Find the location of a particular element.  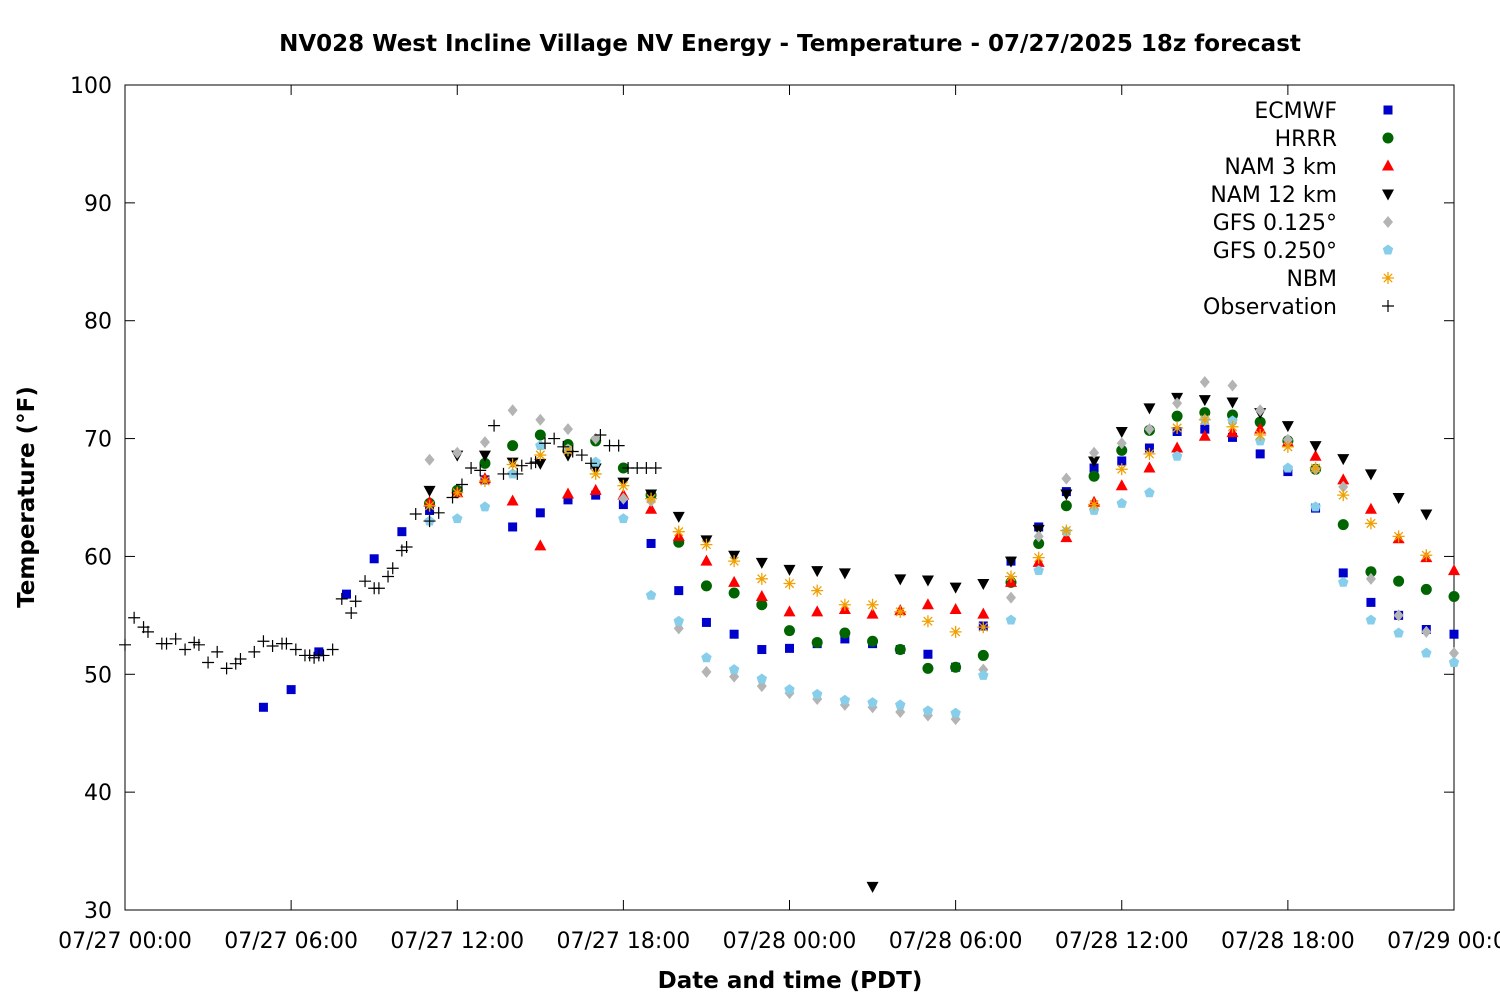

x-tick-label: 07/28 00:00 is located at coordinates (790, 941).